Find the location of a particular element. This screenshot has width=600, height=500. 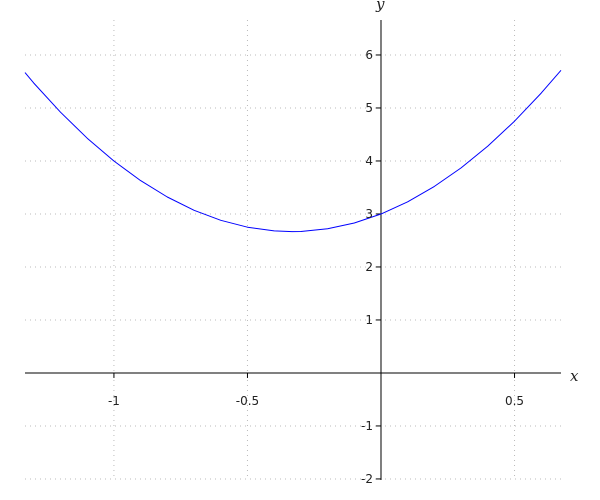

y-axis-label: y is located at coordinates (380, 6).